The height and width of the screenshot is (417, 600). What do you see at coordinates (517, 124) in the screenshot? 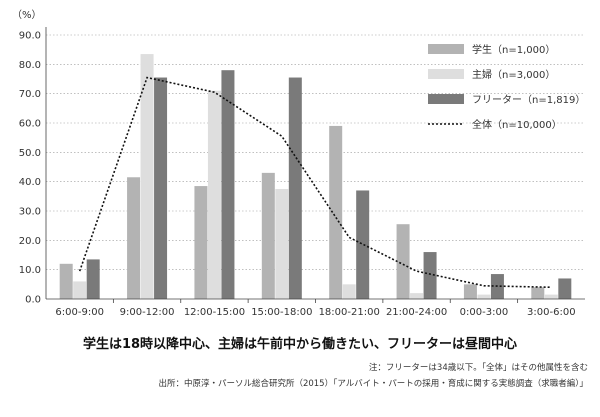
I see `legend-label: 全体（n=10,000）` at bounding box center [517, 124].